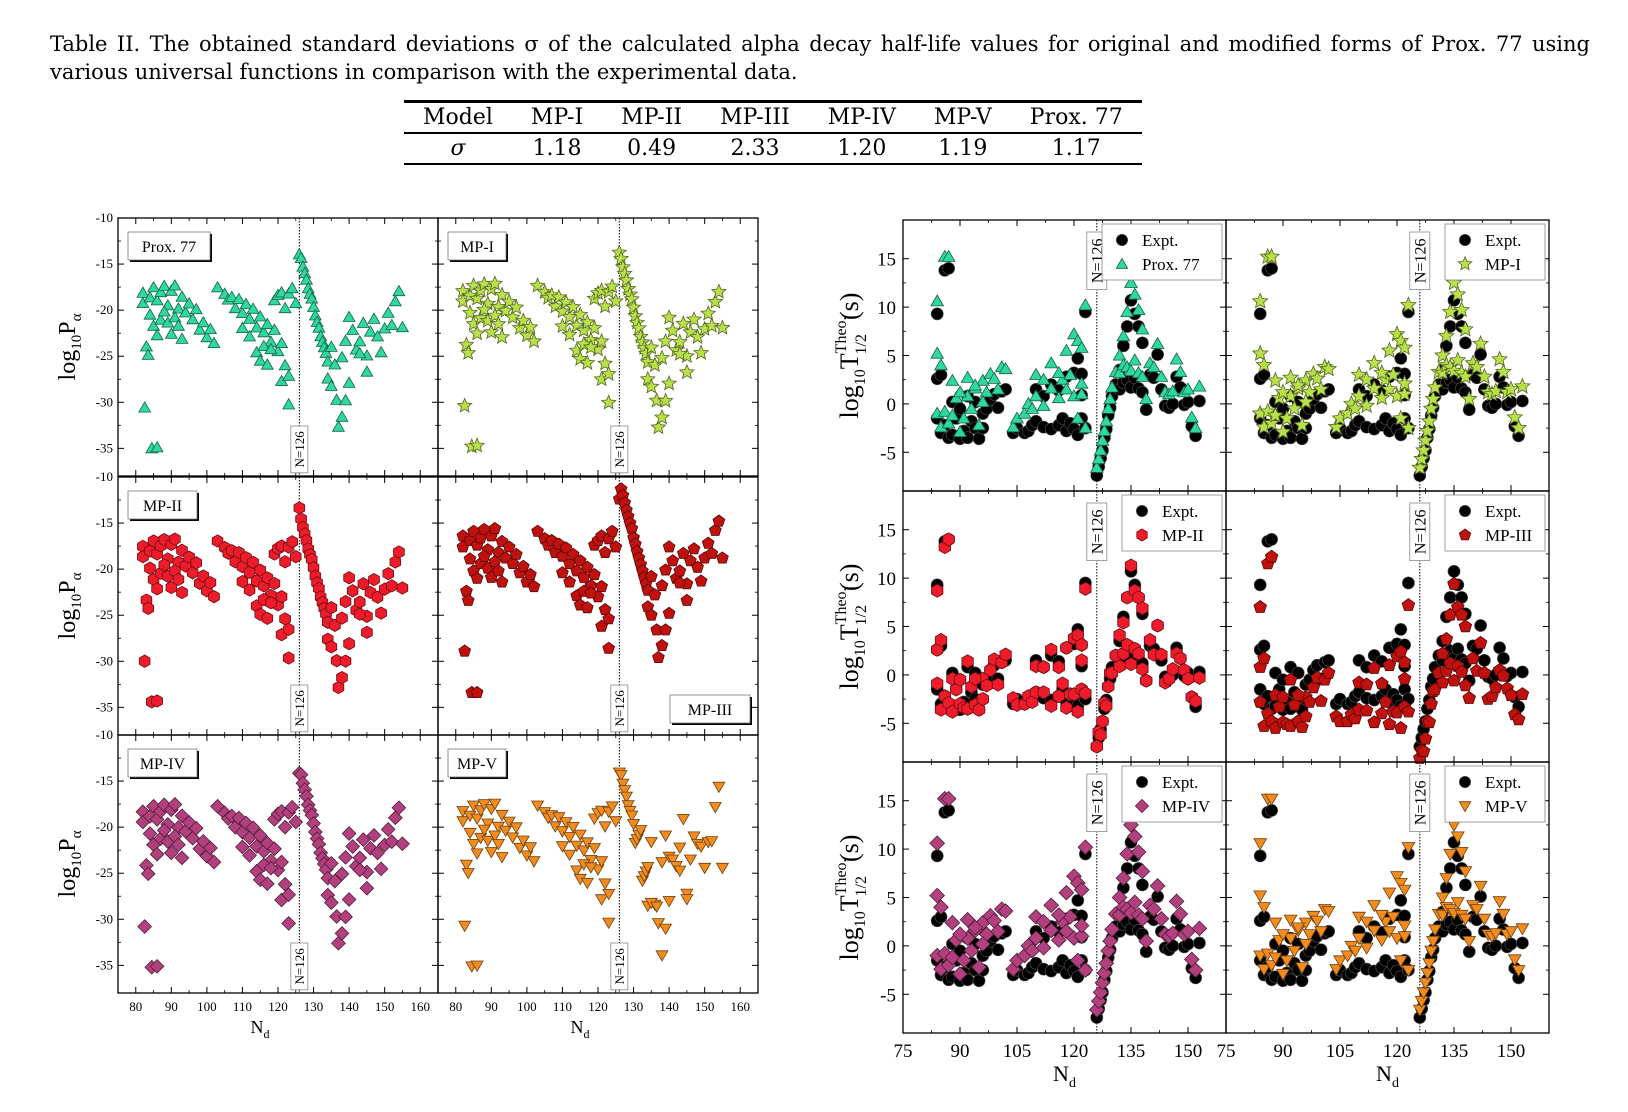  What do you see at coordinates (104, 447) in the screenshot?
I see `y-tick-label: -35` at bounding box center [104, 447].